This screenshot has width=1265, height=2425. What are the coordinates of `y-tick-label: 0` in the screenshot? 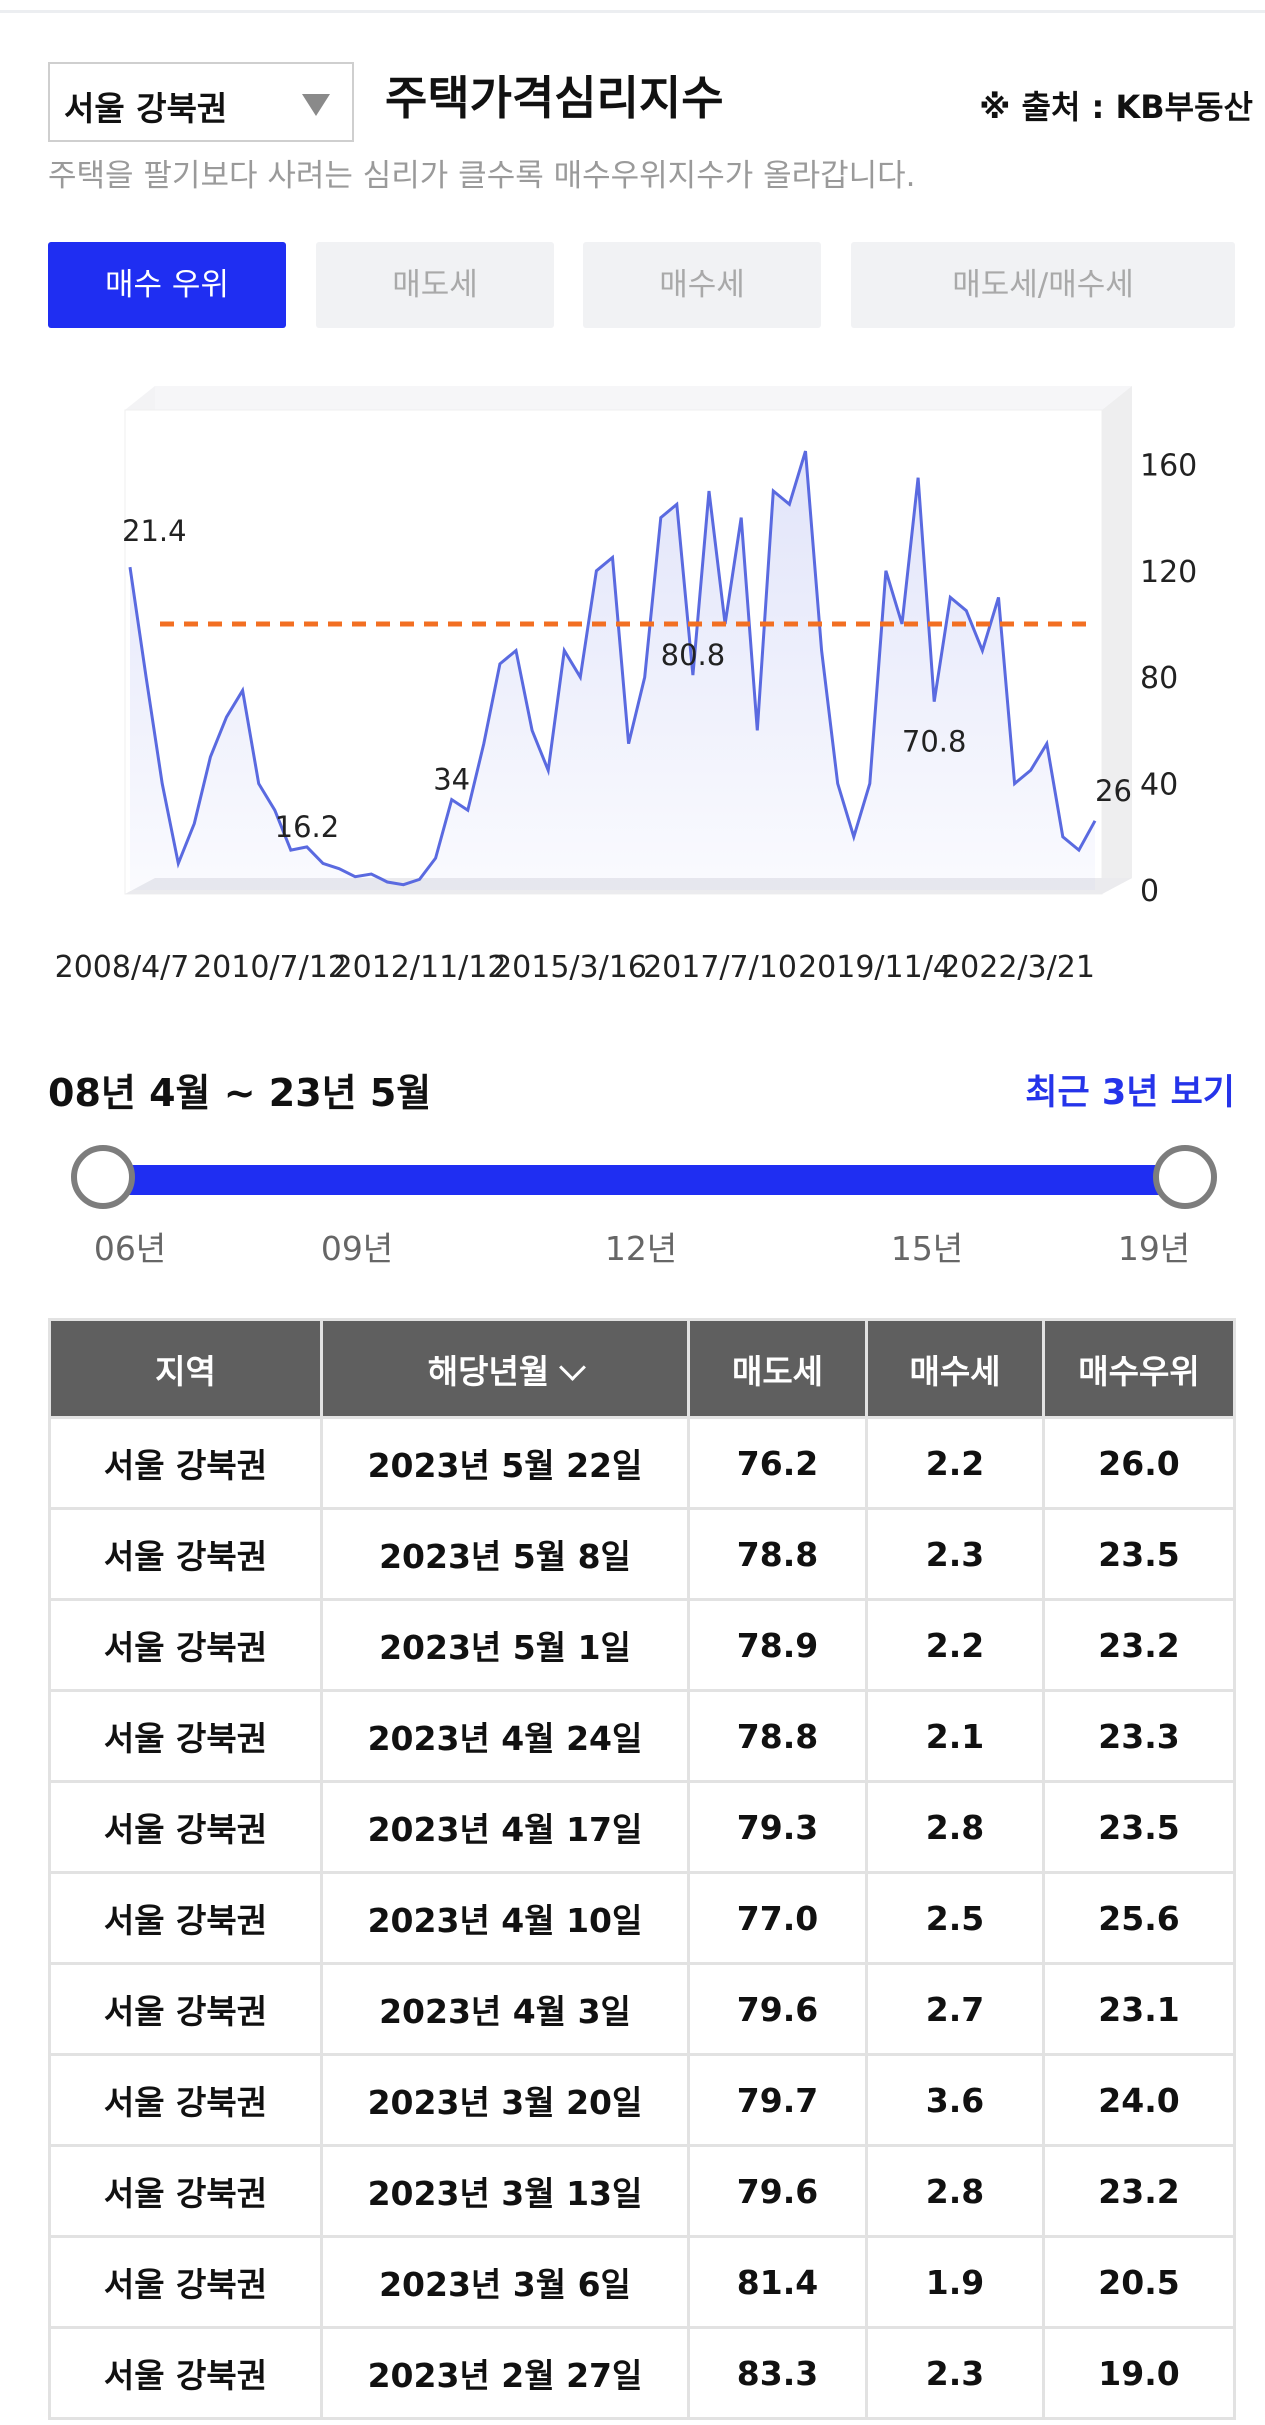 It's located at (1149, 891).